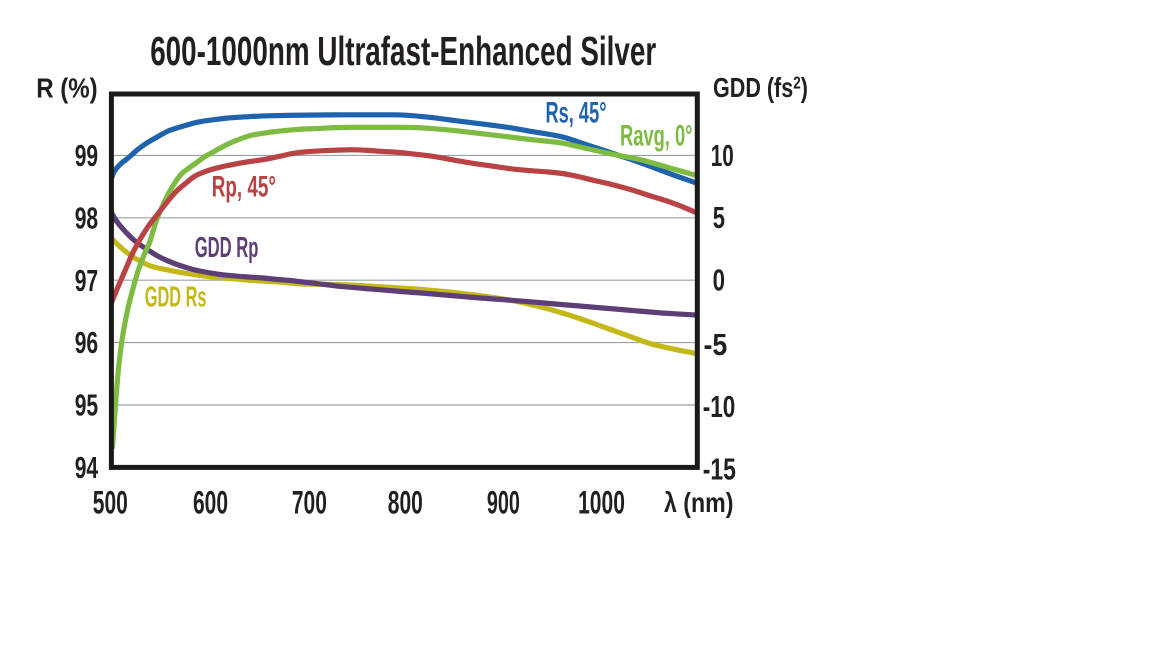 This screenshot has height=648, width=1152. I want to click on svg-text: 97, so click(86, 280).